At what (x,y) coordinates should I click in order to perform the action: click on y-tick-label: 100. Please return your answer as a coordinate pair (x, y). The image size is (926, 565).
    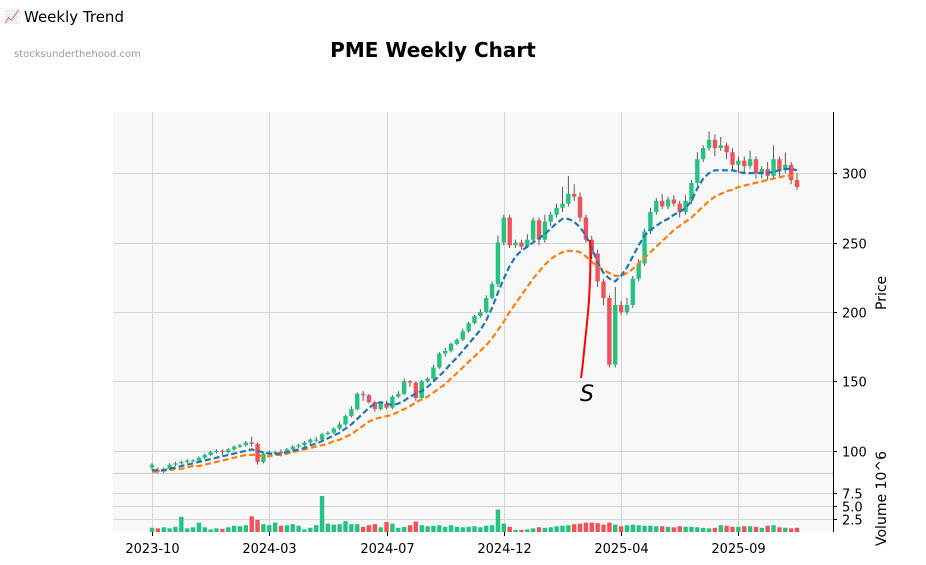
    Looking at the image, I should click on (854, 453).